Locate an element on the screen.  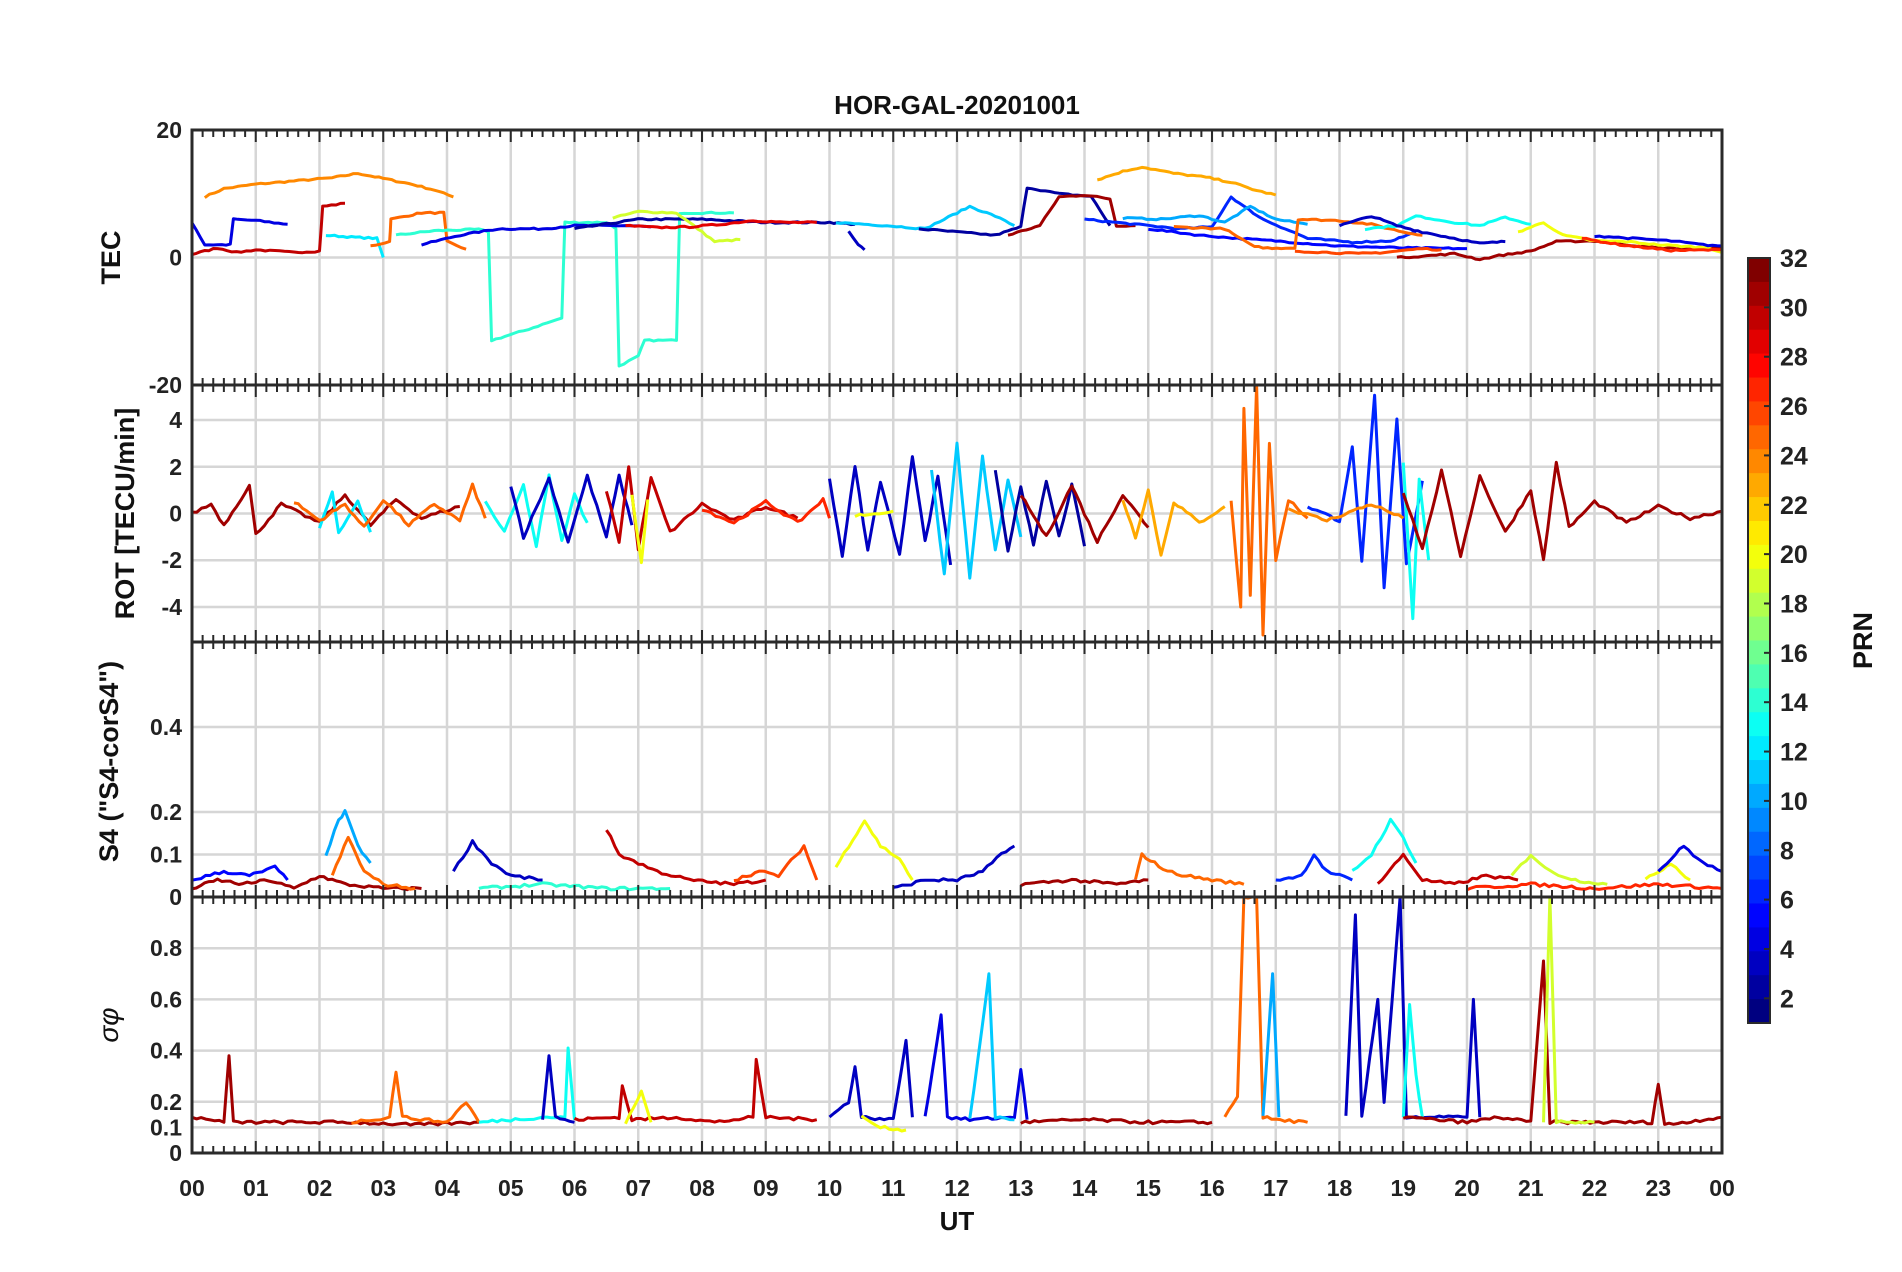
y-tick-label-sigma: 0.8 is located at coordinates (166, 948).